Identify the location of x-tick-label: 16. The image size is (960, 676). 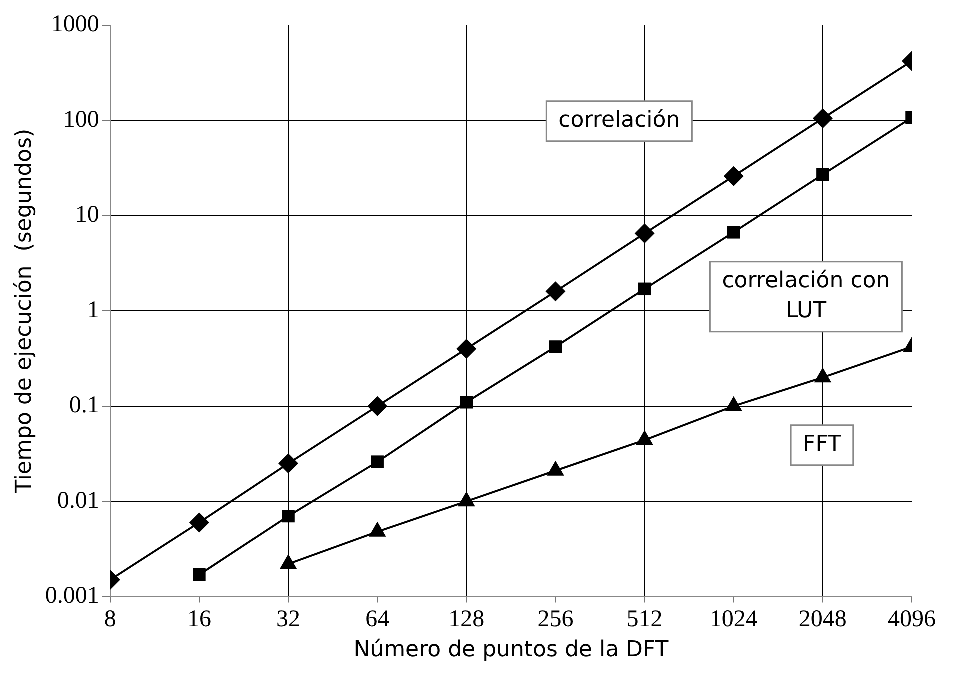
(199, 619).